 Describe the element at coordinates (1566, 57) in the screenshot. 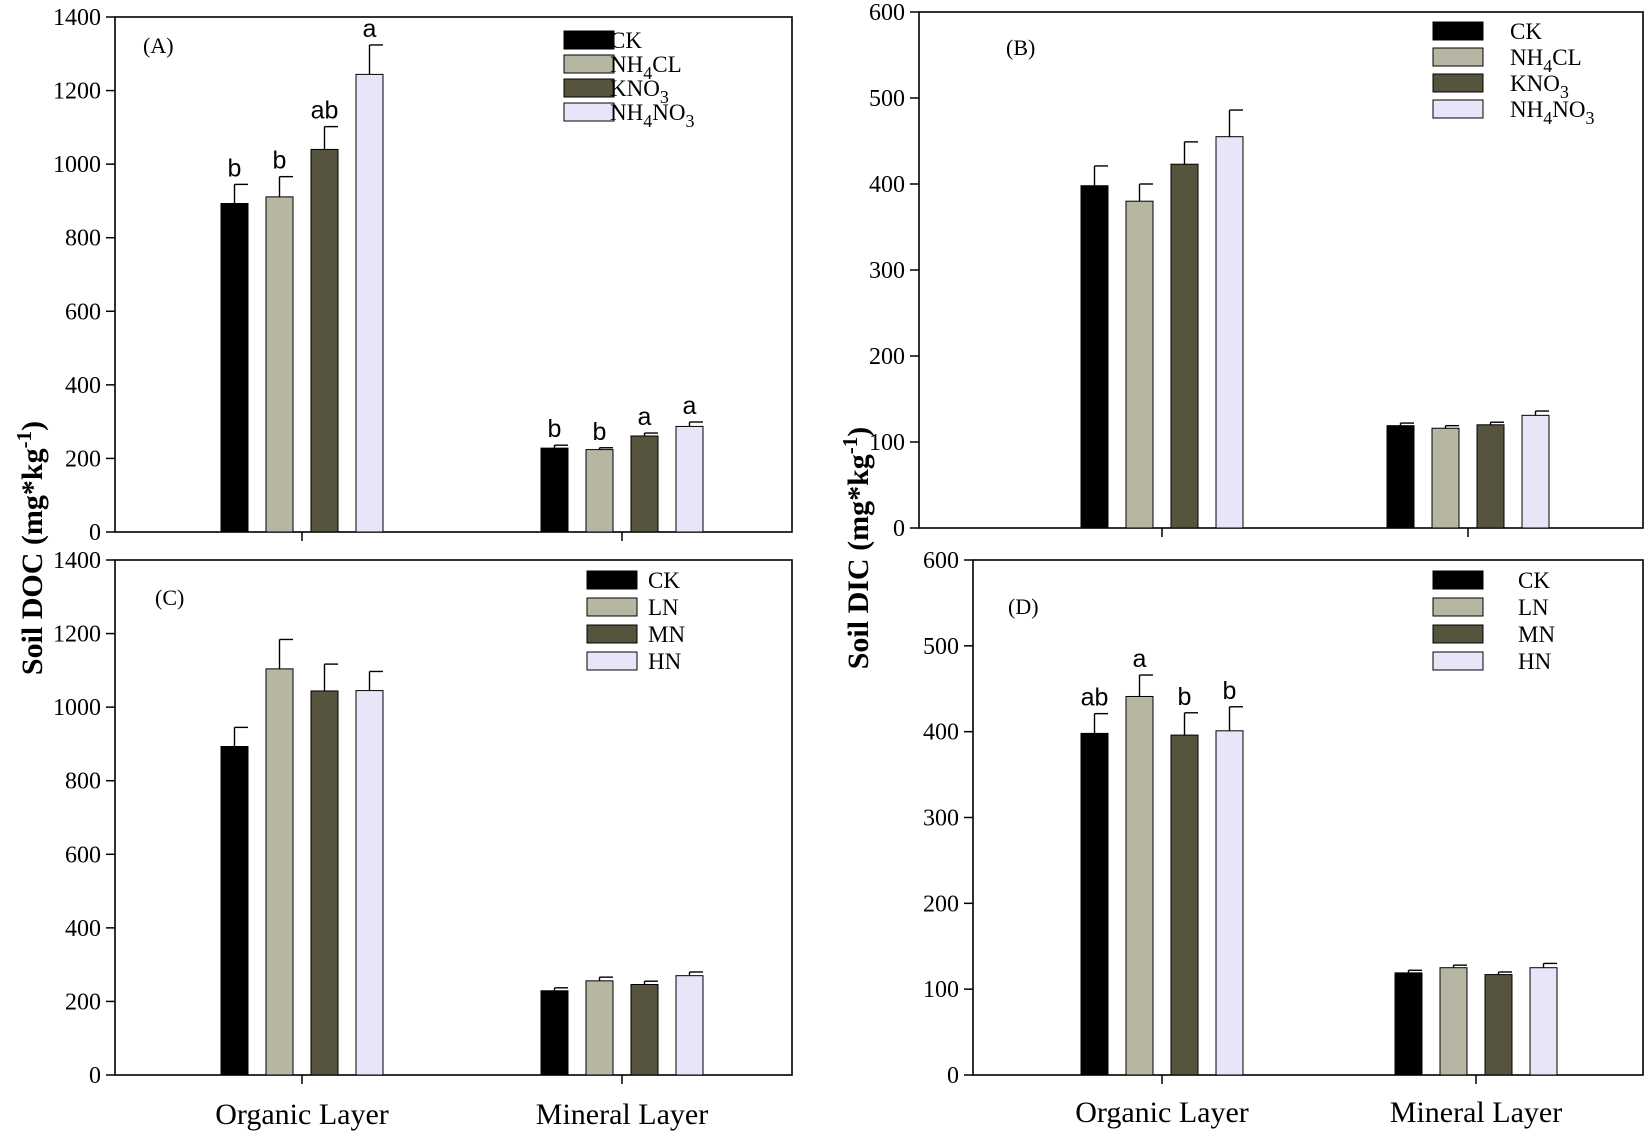

I see `legend-label-part: CL` at that location.